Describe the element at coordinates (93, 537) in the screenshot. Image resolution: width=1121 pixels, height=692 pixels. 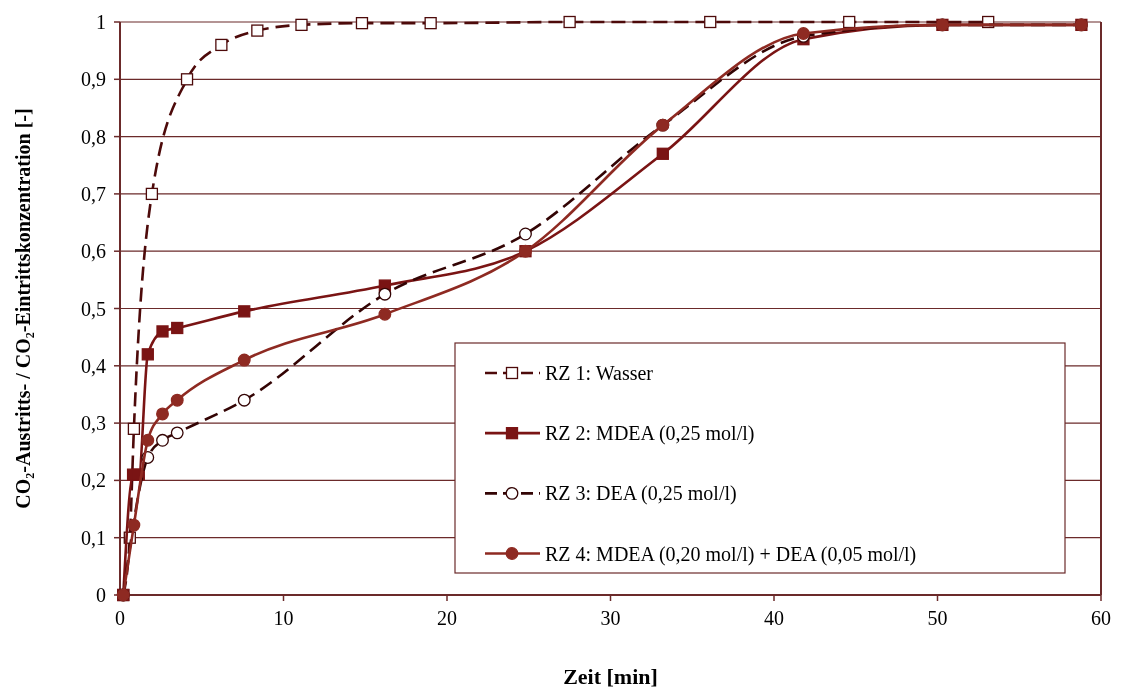
I see `y-tick-label: 0,1` at that location.